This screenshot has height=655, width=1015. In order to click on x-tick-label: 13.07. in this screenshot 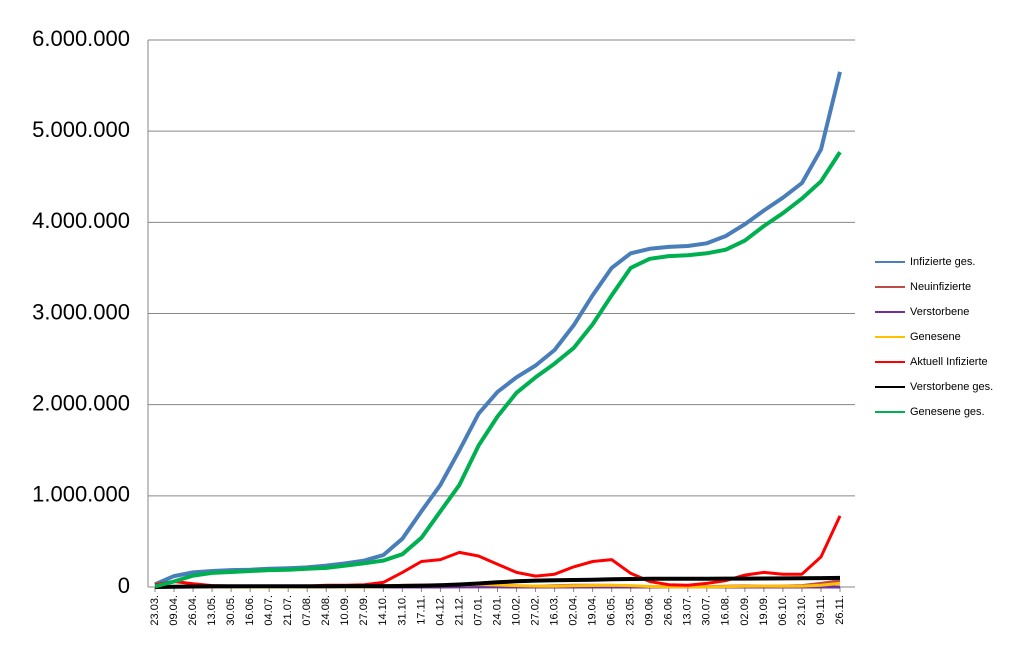, I will do `click(688, 610)`.